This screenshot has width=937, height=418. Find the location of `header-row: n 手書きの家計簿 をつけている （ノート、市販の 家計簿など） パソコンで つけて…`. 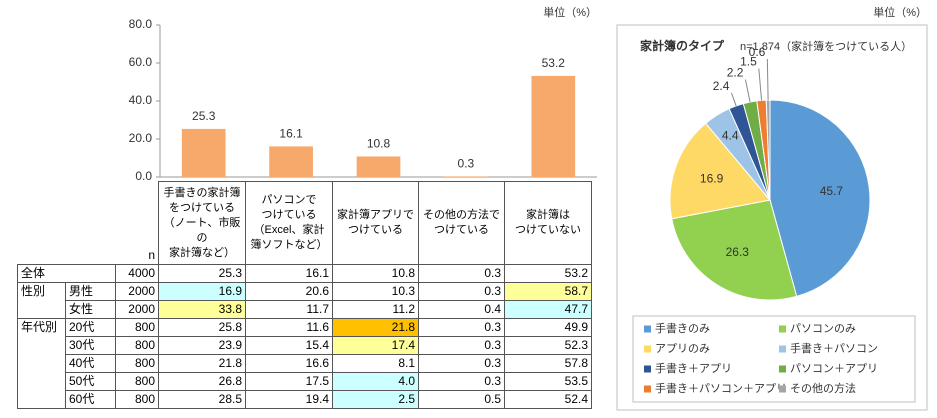

header-row: n 手書きの家計簿 をつけている （ノート、市販の 家計簿など） パソコンで つけて… is located at coordinates (305, 223).